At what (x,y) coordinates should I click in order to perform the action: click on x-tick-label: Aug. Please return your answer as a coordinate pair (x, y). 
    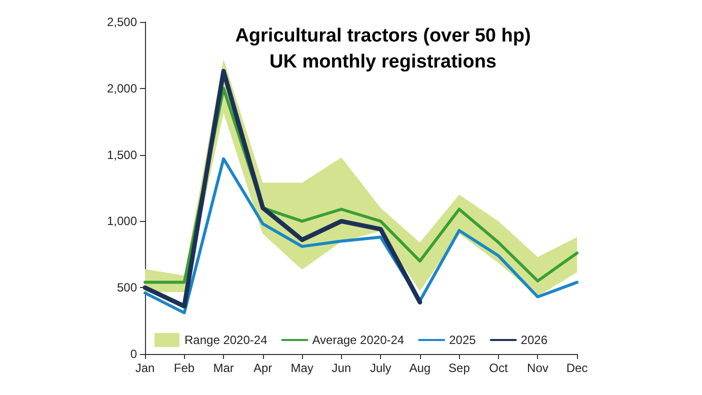
    Looking at the image, I should click on (420, 368).